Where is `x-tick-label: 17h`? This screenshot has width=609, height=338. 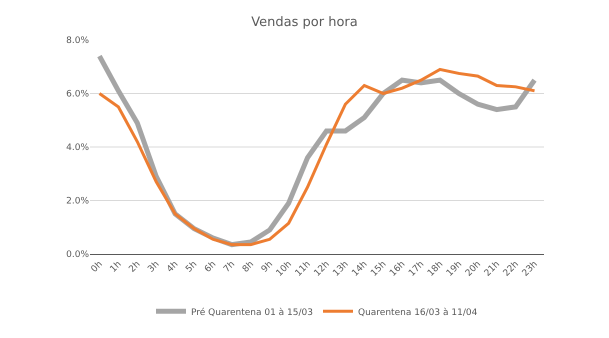 x-tick-label: 17h is located at coordinates (416, 269).